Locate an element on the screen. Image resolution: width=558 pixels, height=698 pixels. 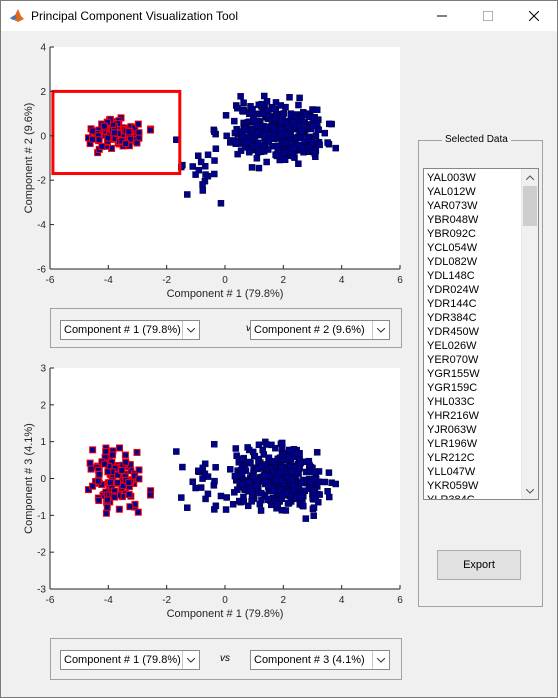
plot1-x-tick-label: -6 is located at coordinates (50, 280).